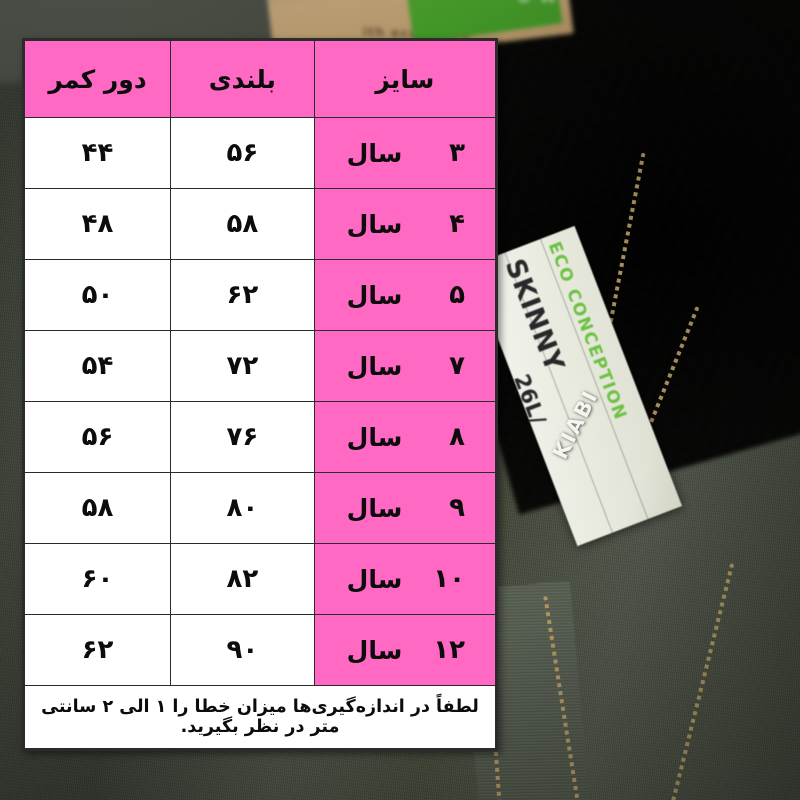  I want to click on size-number: ۸, so click(457, 437).